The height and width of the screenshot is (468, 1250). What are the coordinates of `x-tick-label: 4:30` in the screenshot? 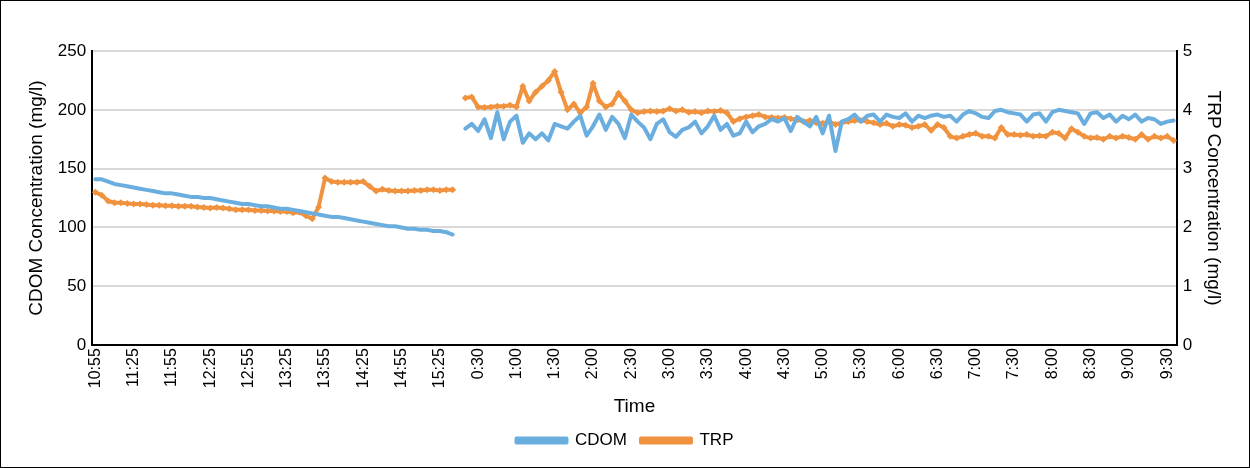 It's located at (783, 364).